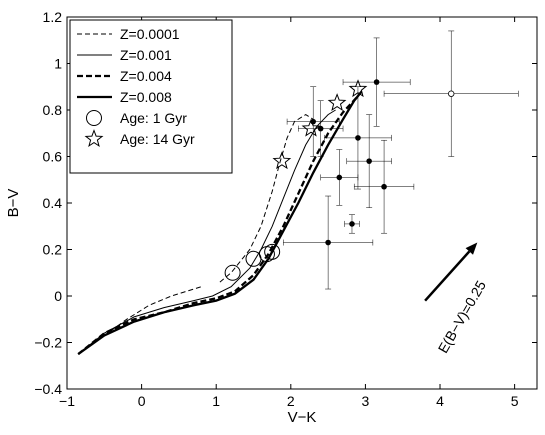 The image size is (545, 435). What do you see at coordinates (146, 76) in the screenshot?
I see `legend-label: Z=0.004` at bounding box center [146, 76].